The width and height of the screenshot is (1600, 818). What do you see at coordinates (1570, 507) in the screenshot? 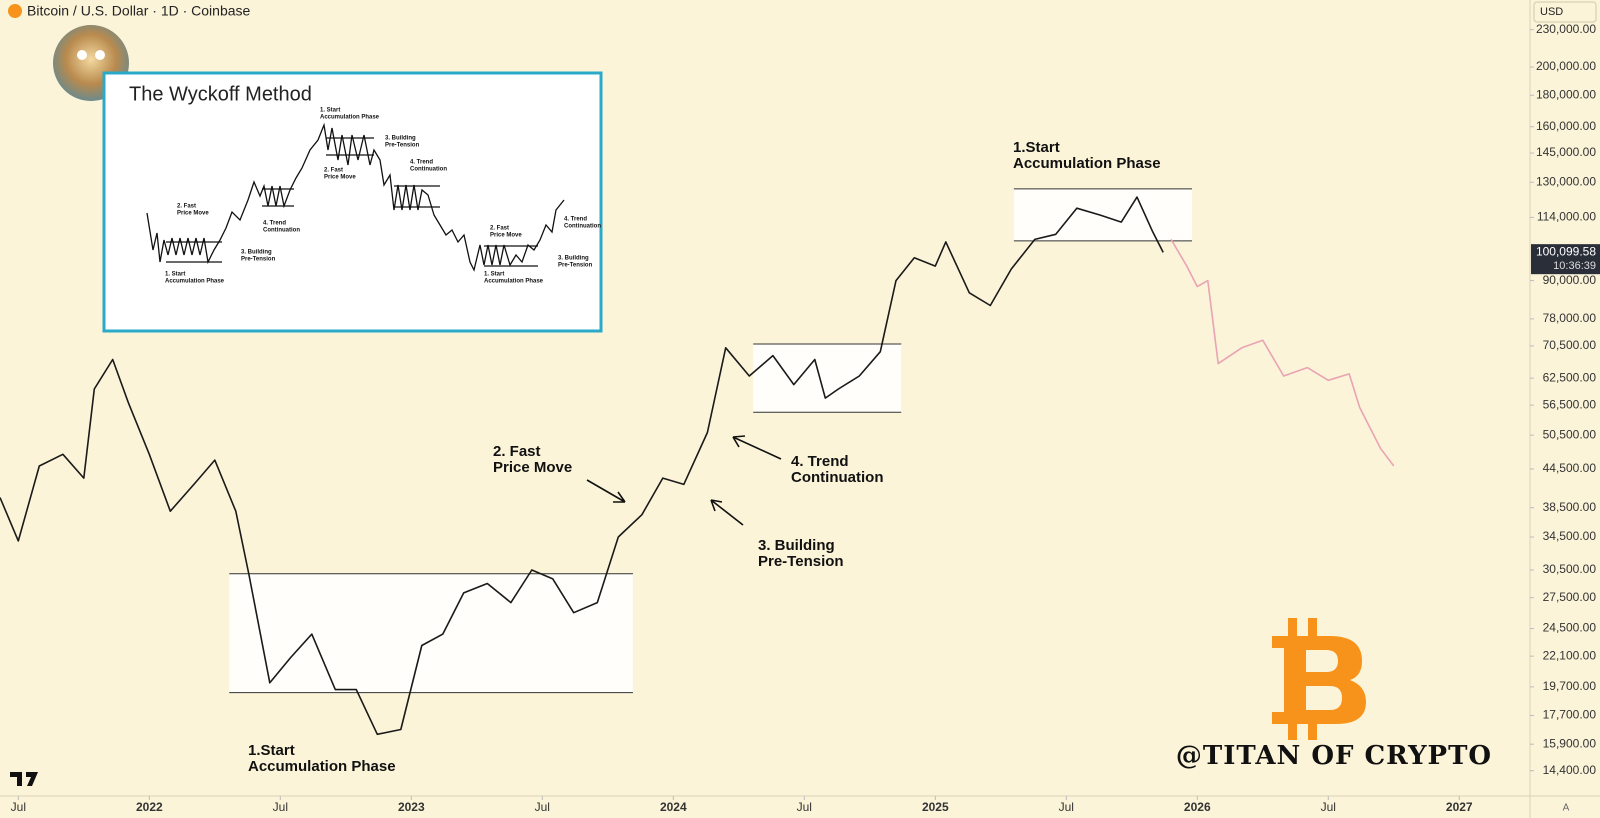
I see `y-tick-label: 38,500.00` at bounding box center [1570, 507].